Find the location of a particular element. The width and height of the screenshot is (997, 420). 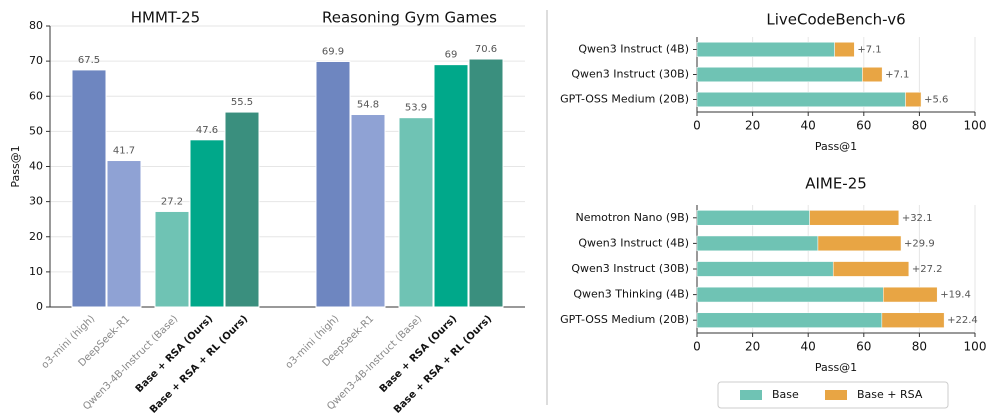

value-label: 53.9 is located at coordinates (416, 108).